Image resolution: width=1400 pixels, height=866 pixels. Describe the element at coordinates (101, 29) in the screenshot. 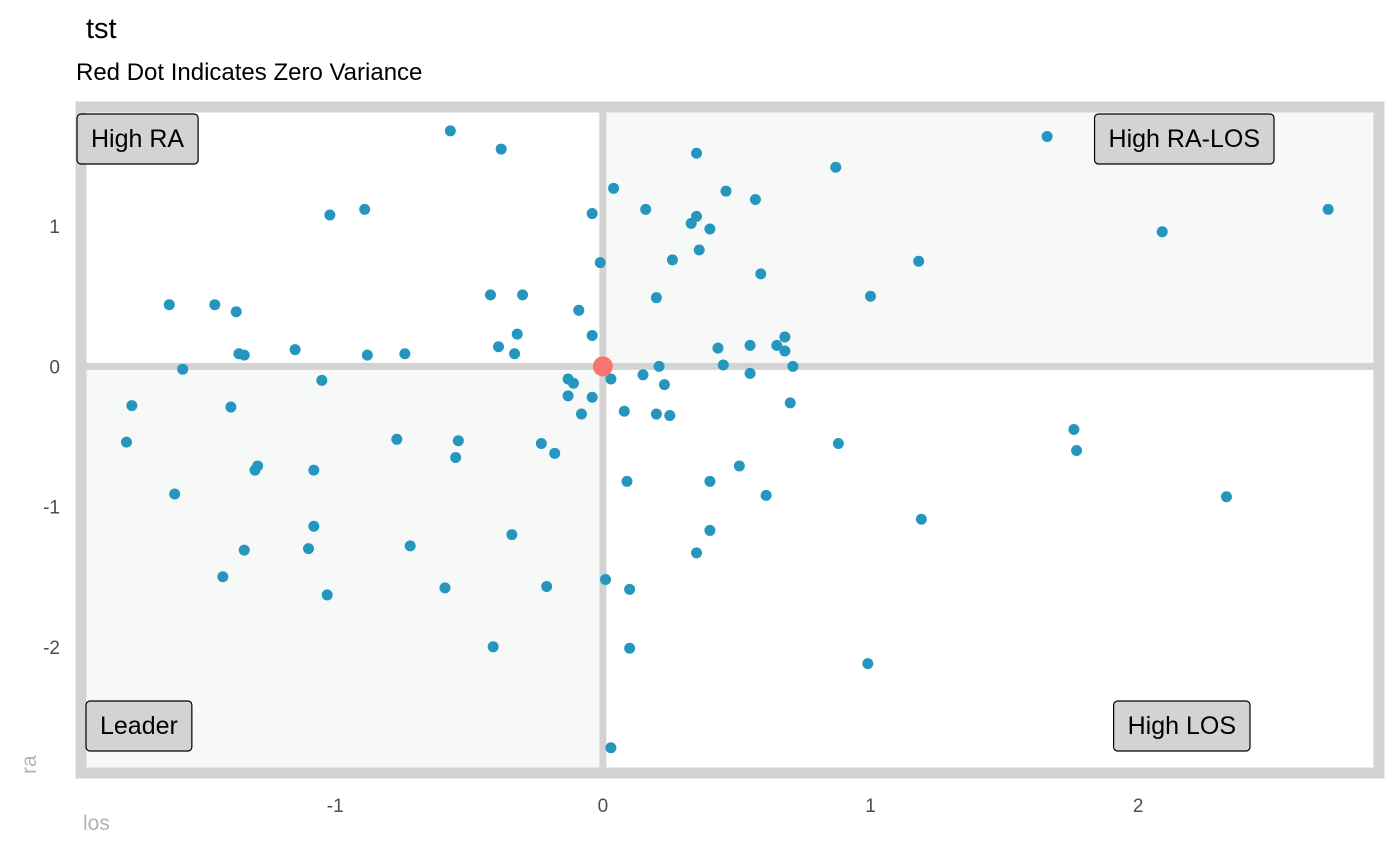

I see `chart-title: tst` at that location.